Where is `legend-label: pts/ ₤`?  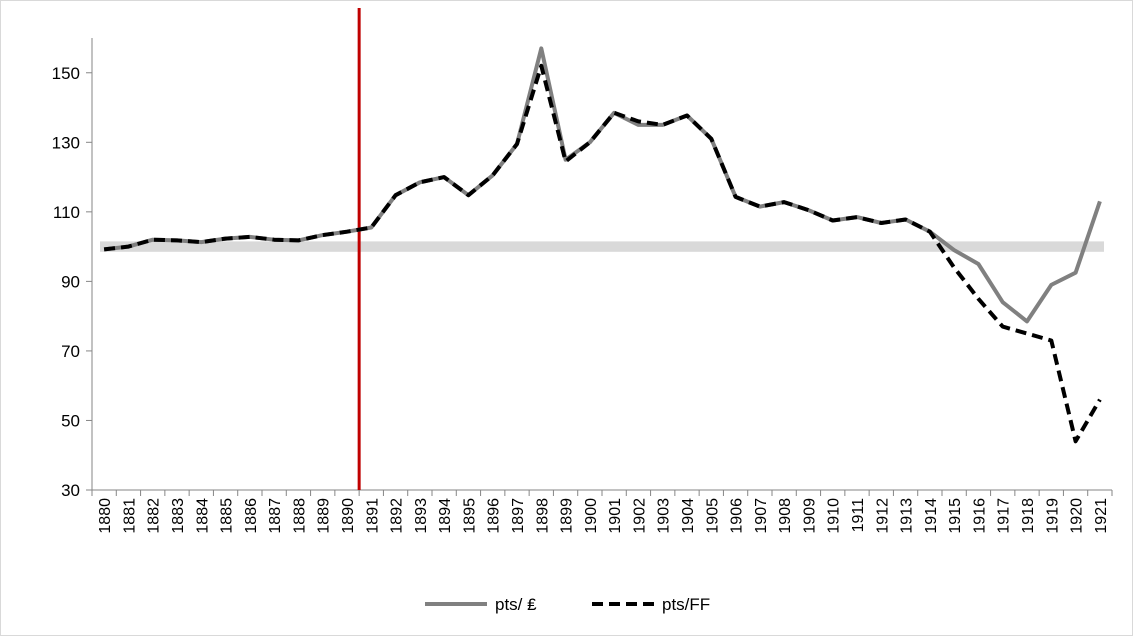
legend-label: pts/ ₤ is located at coordinates (516, 604).